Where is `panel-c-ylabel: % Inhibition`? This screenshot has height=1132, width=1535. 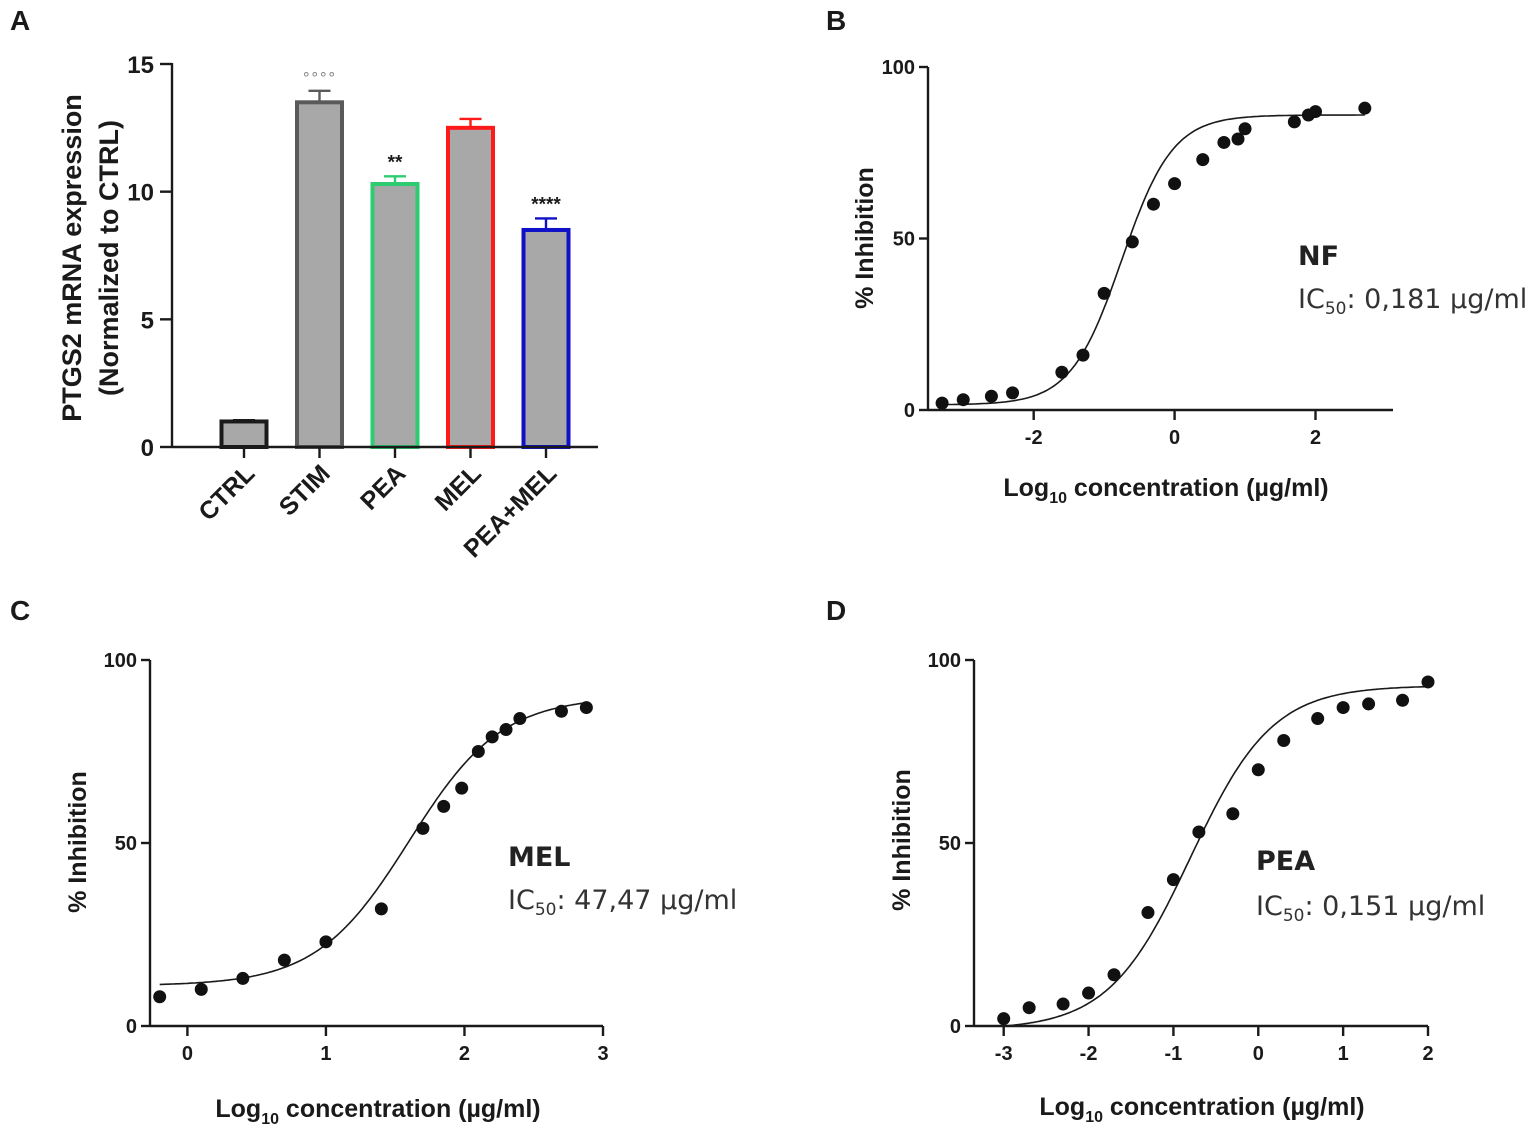 panel-c-ylabel: % Inhibition is located at coordinates (78, 842).